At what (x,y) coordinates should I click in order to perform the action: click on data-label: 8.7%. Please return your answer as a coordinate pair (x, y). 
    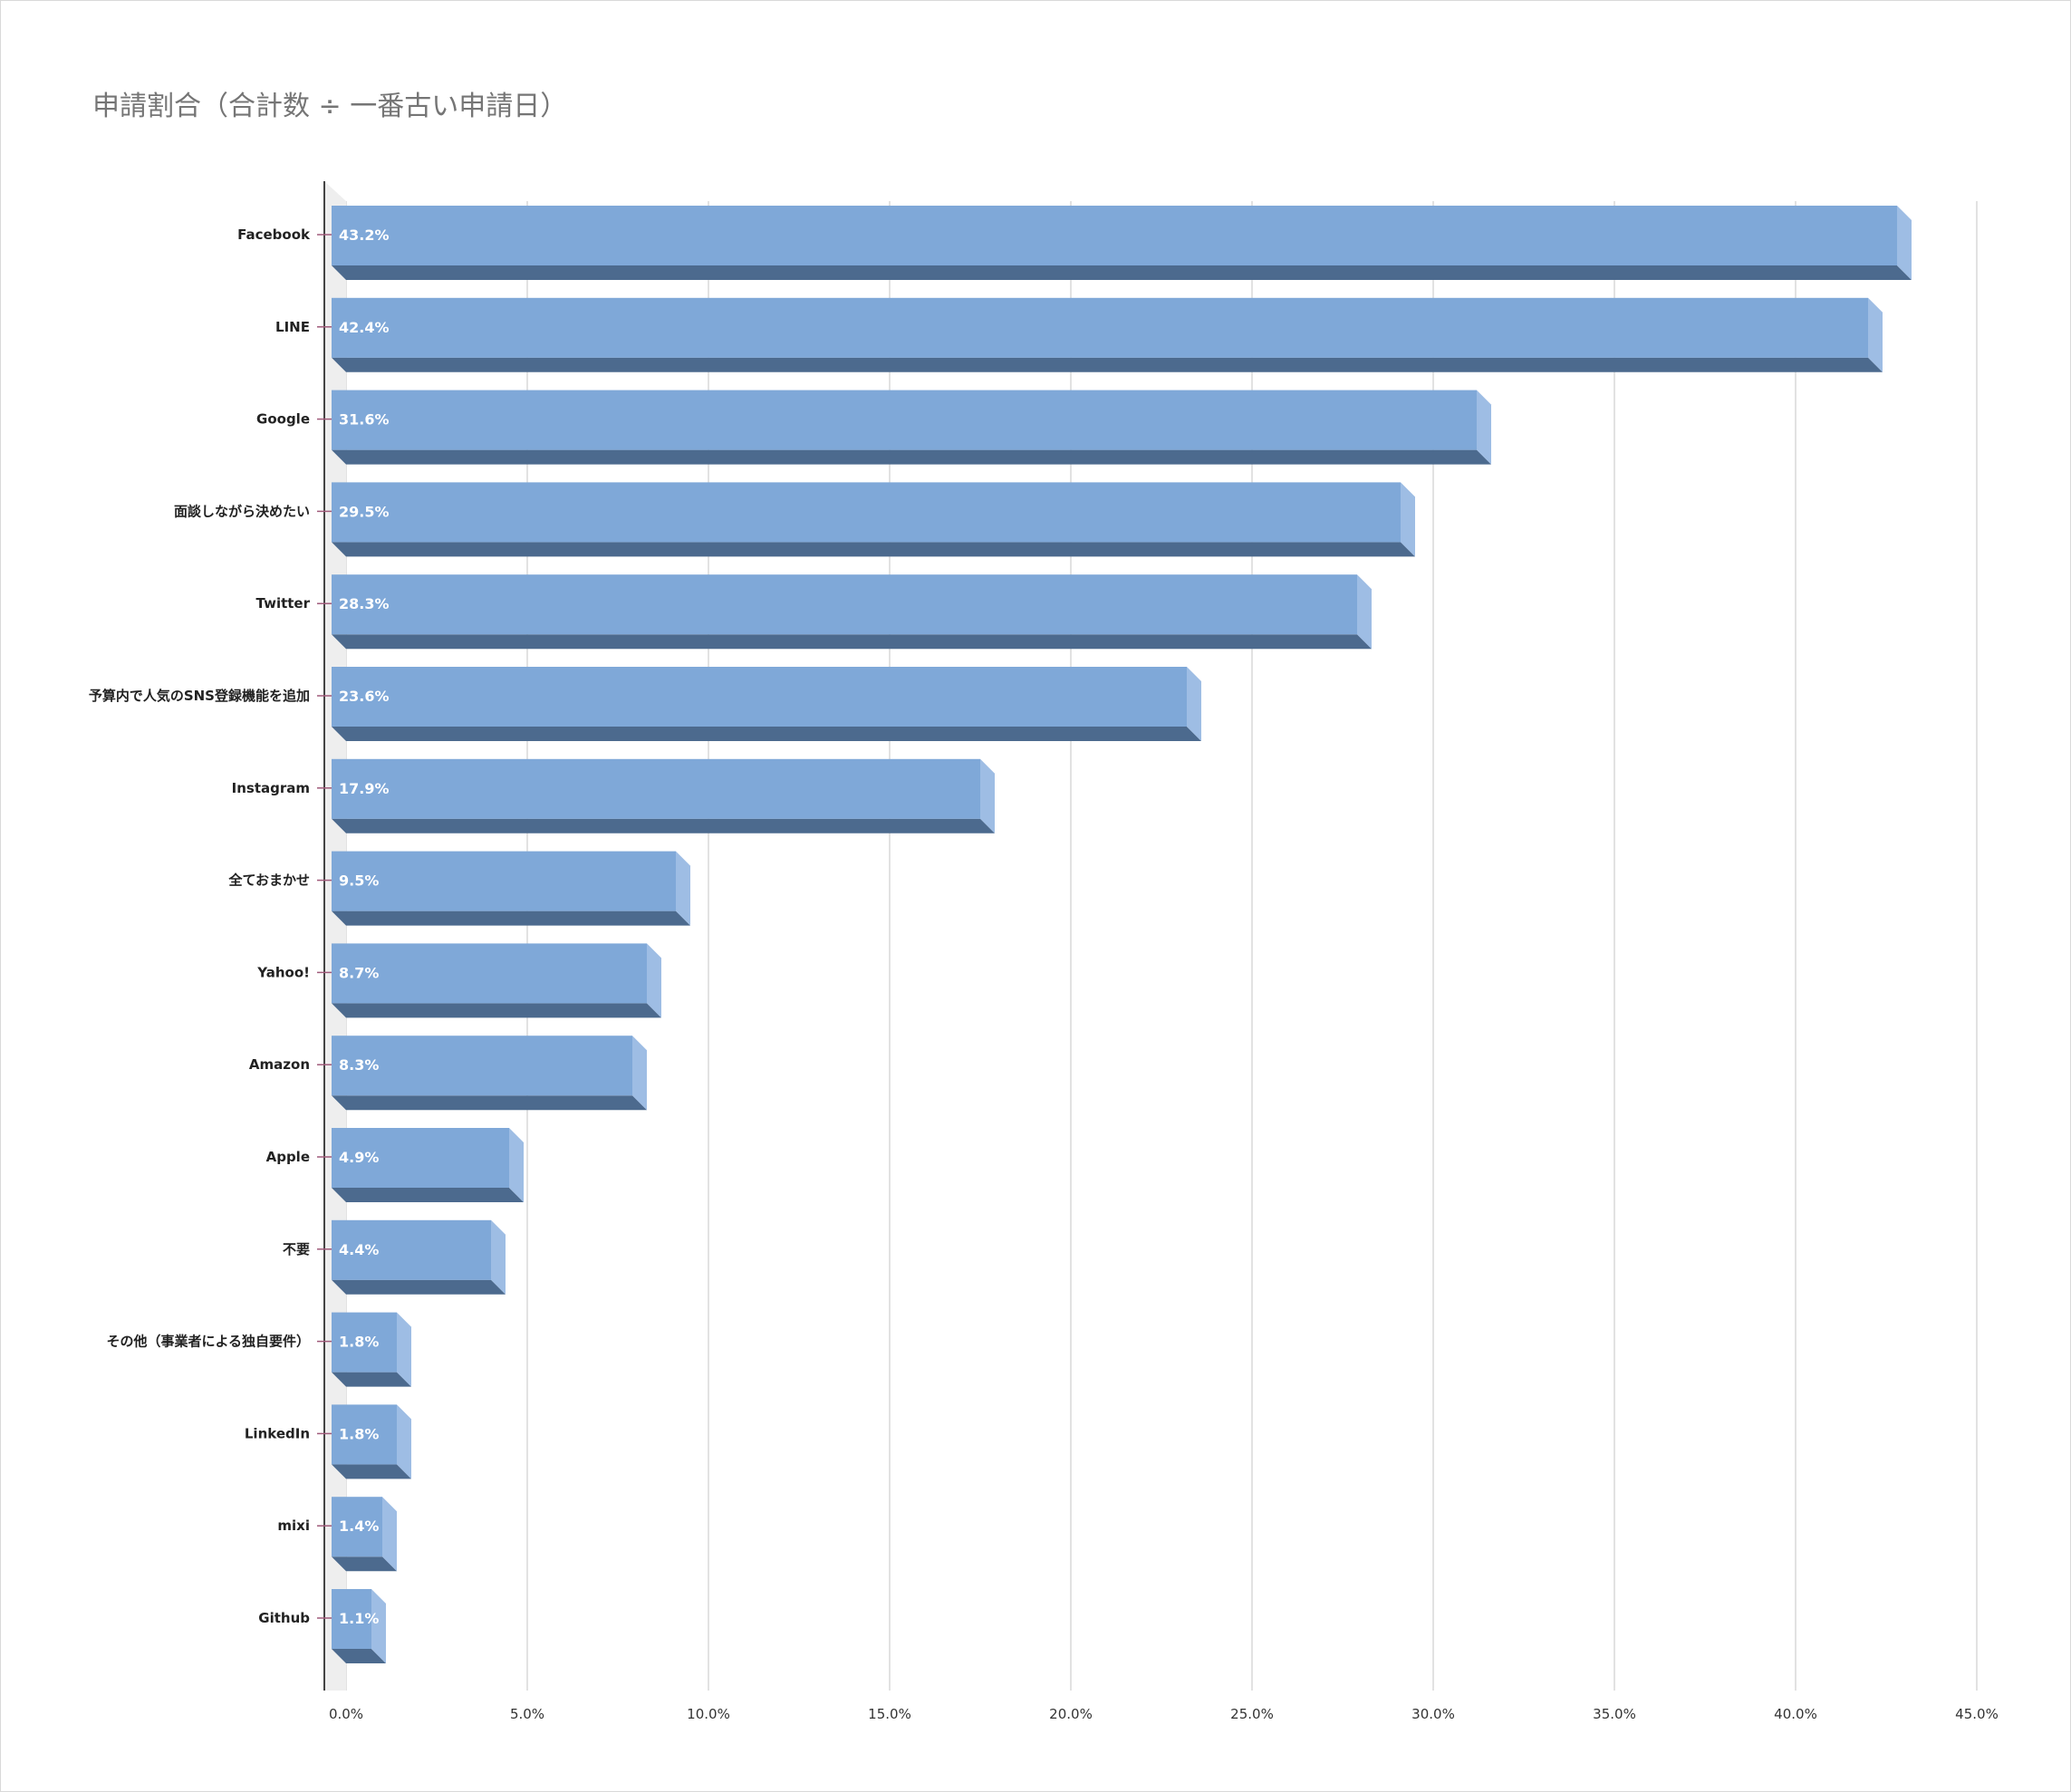
    Looking at the image, I should click on (359, 972).